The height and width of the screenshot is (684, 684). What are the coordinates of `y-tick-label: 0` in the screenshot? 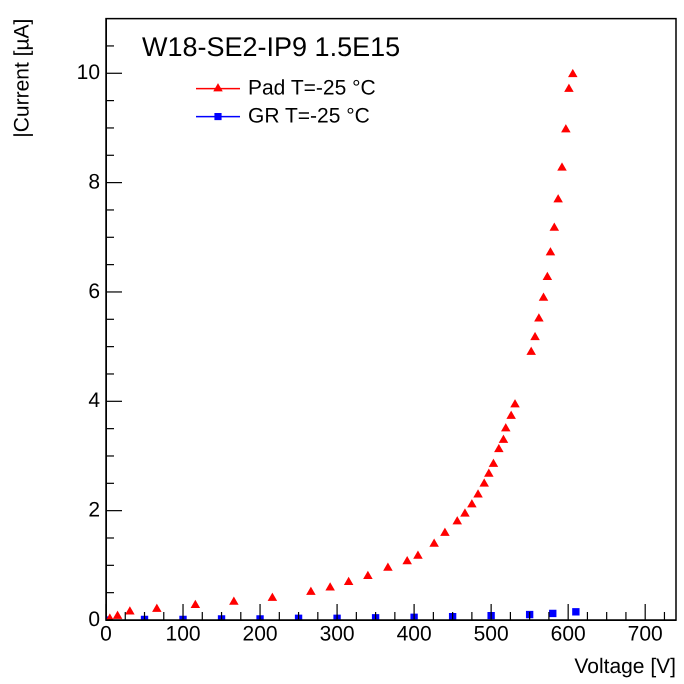 It's located at (94, 619).